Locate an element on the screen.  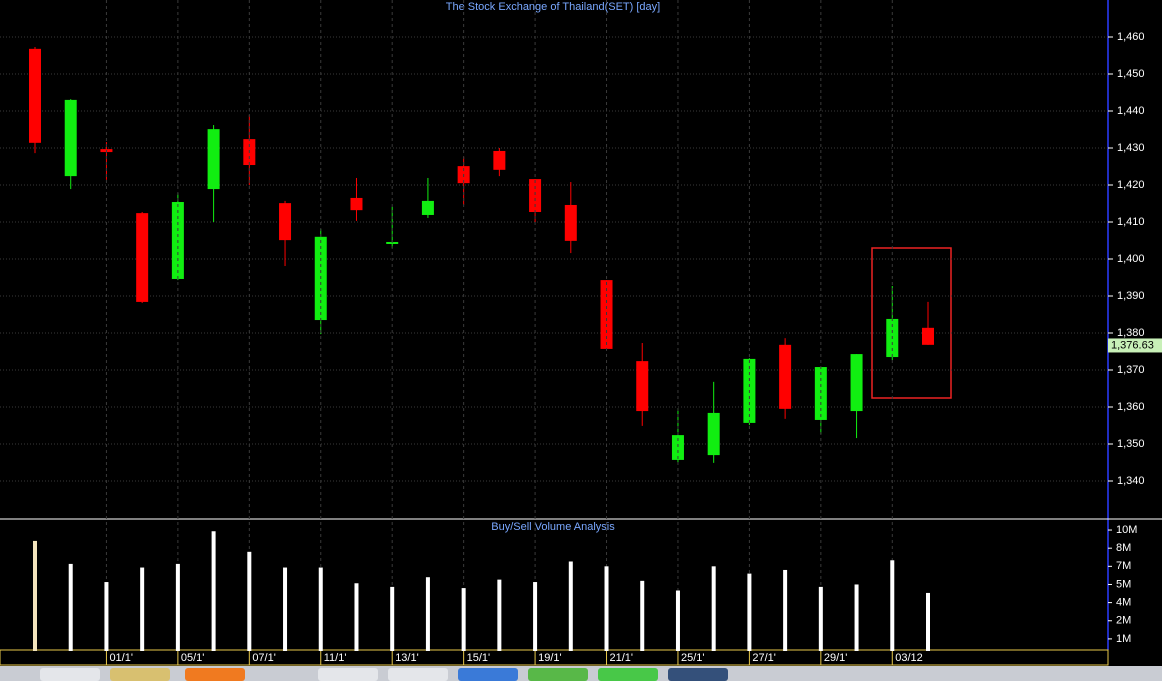
highlight-box is located at coordinates (911, 323).